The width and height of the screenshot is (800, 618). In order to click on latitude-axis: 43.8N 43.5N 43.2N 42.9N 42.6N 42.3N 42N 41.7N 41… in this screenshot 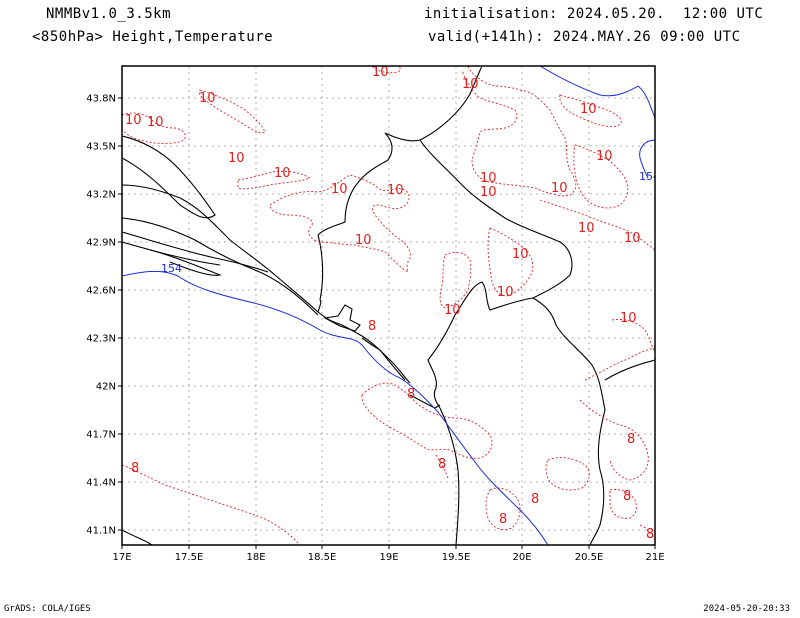, I will do `click(104, 315)`.